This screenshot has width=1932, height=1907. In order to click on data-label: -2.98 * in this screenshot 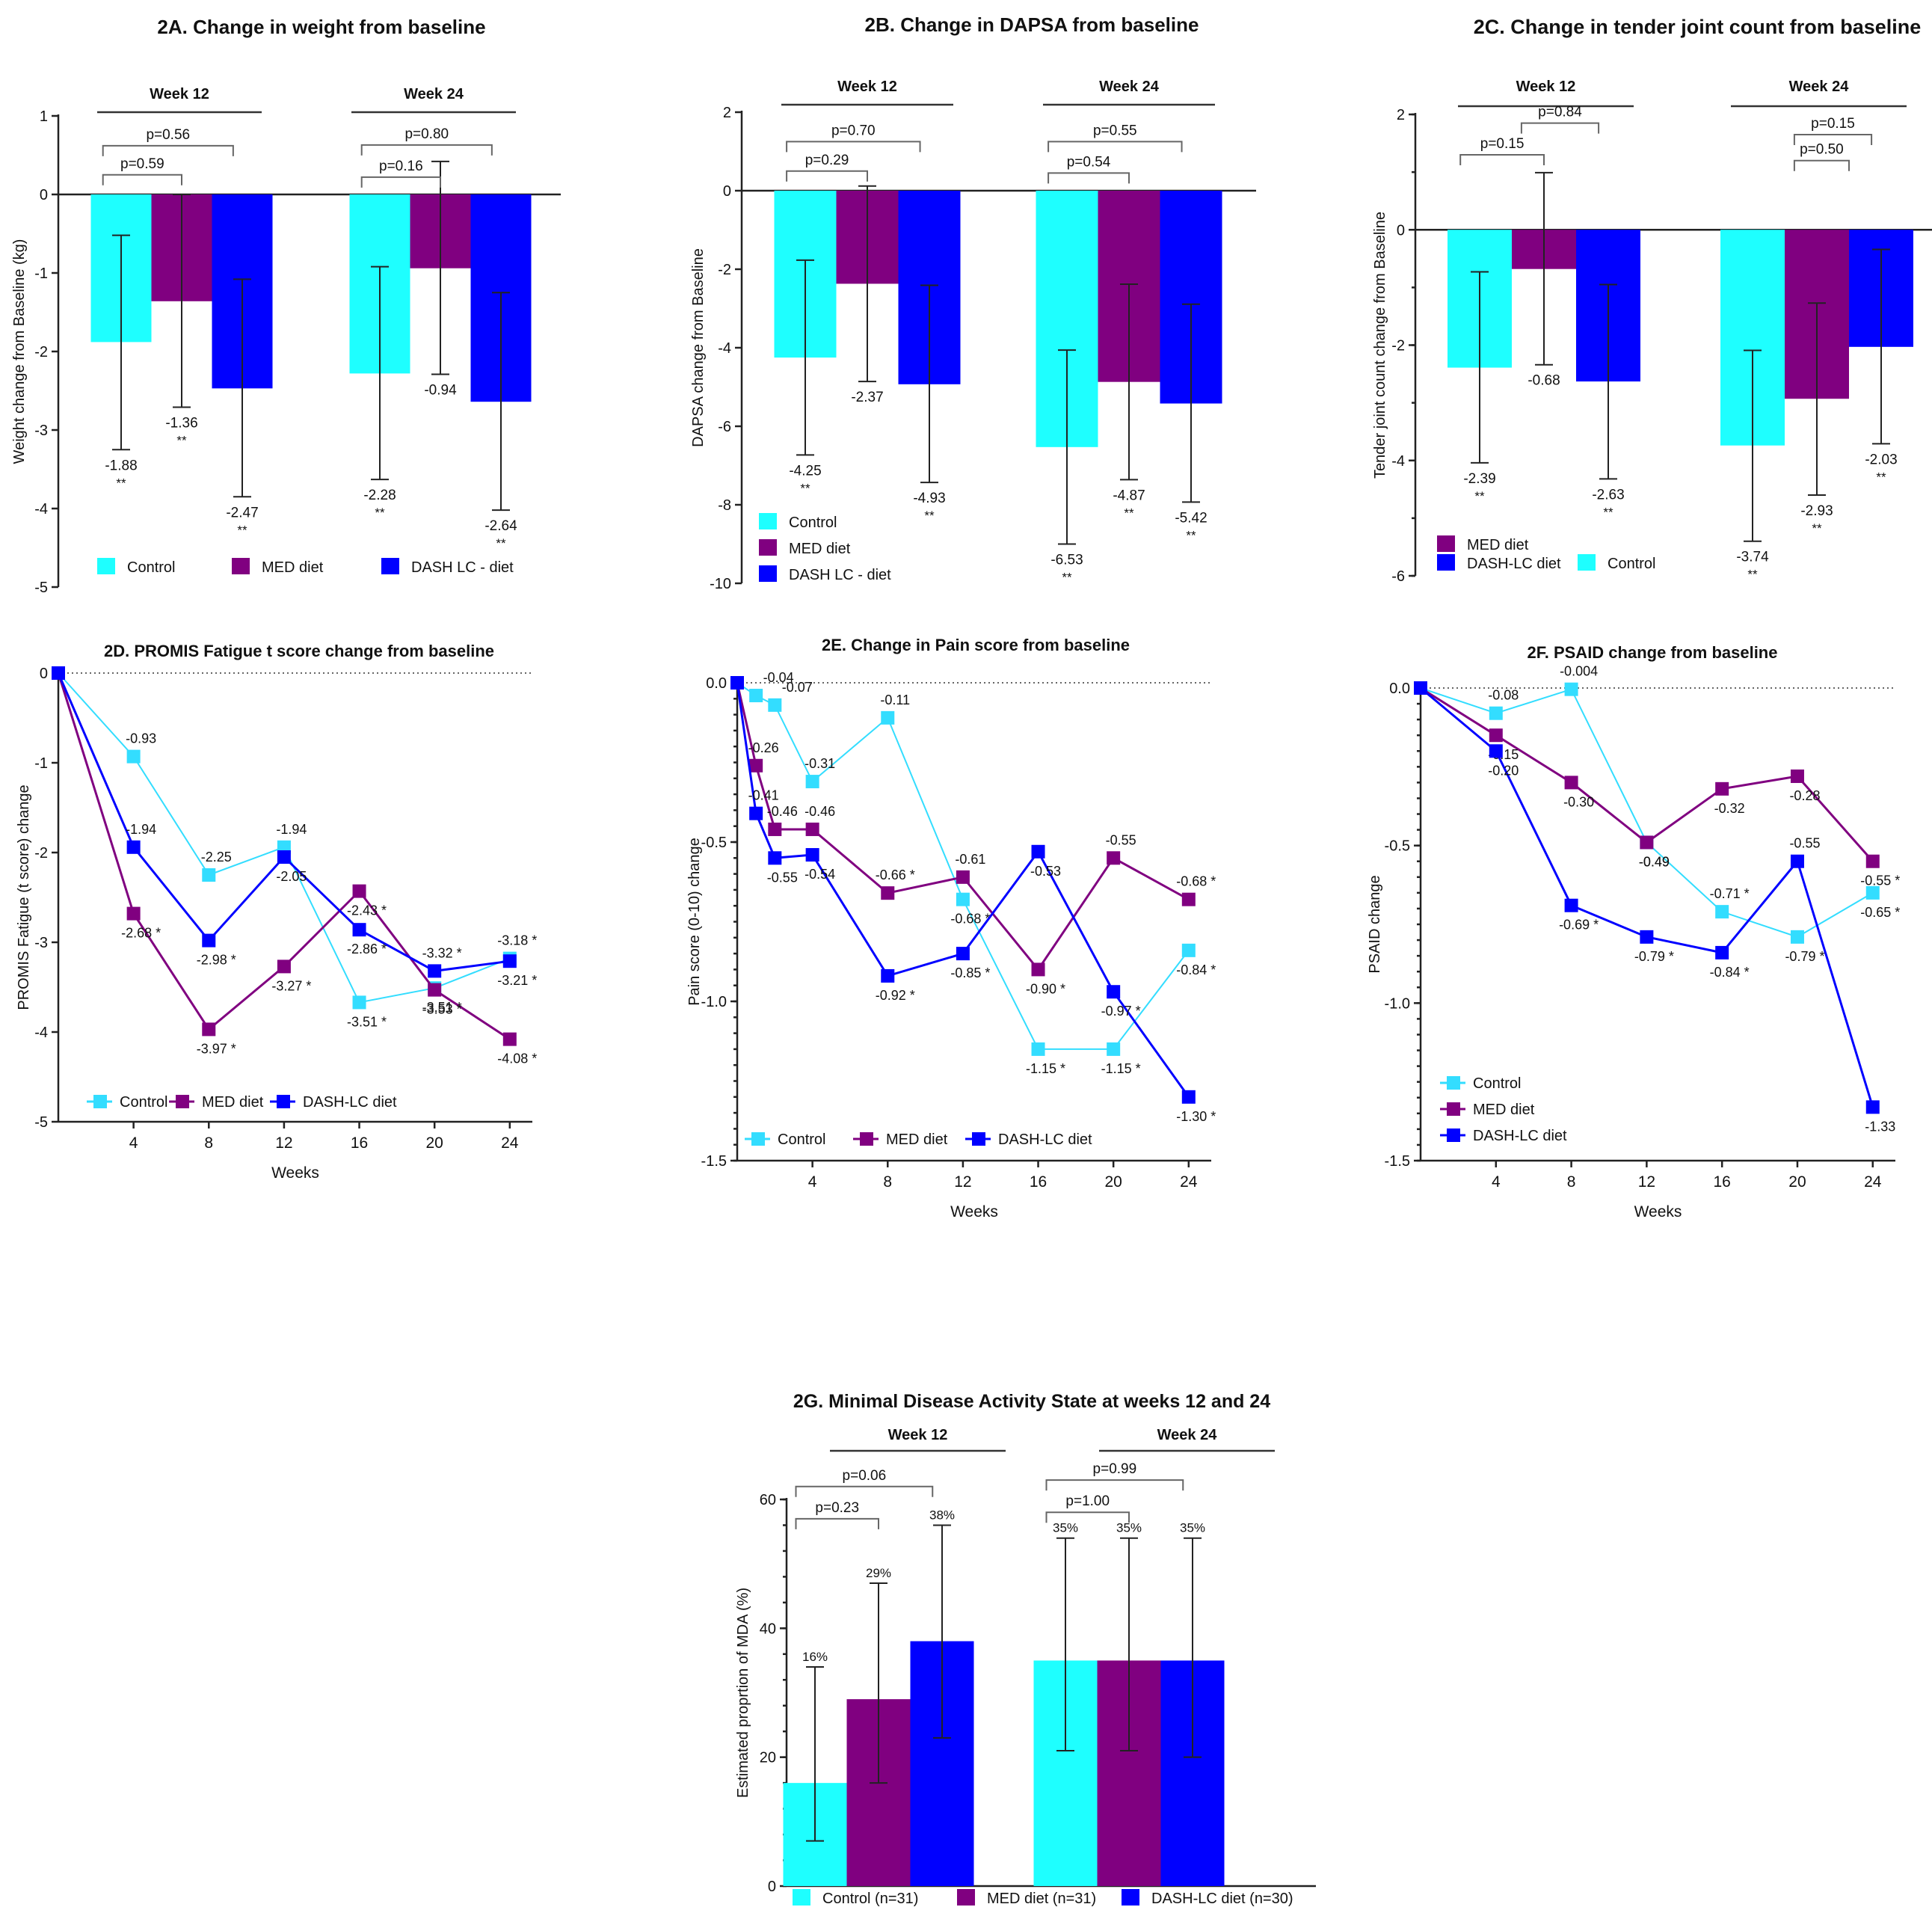, I will do `click(216, 960)`.